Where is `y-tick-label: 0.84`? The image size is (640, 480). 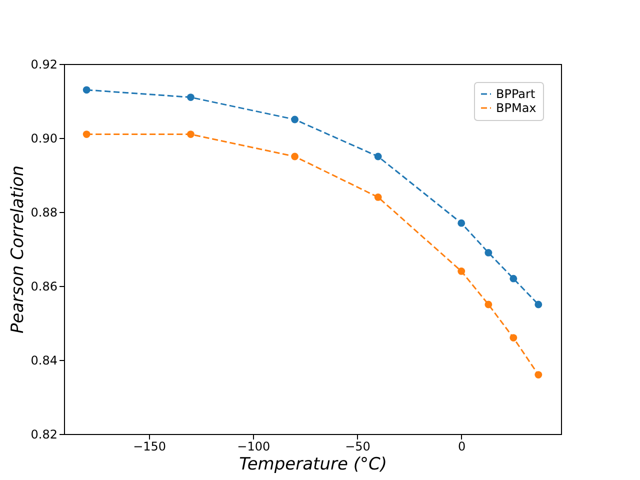 y-tick-label: 0.84 is located at coordinates (44, 361).